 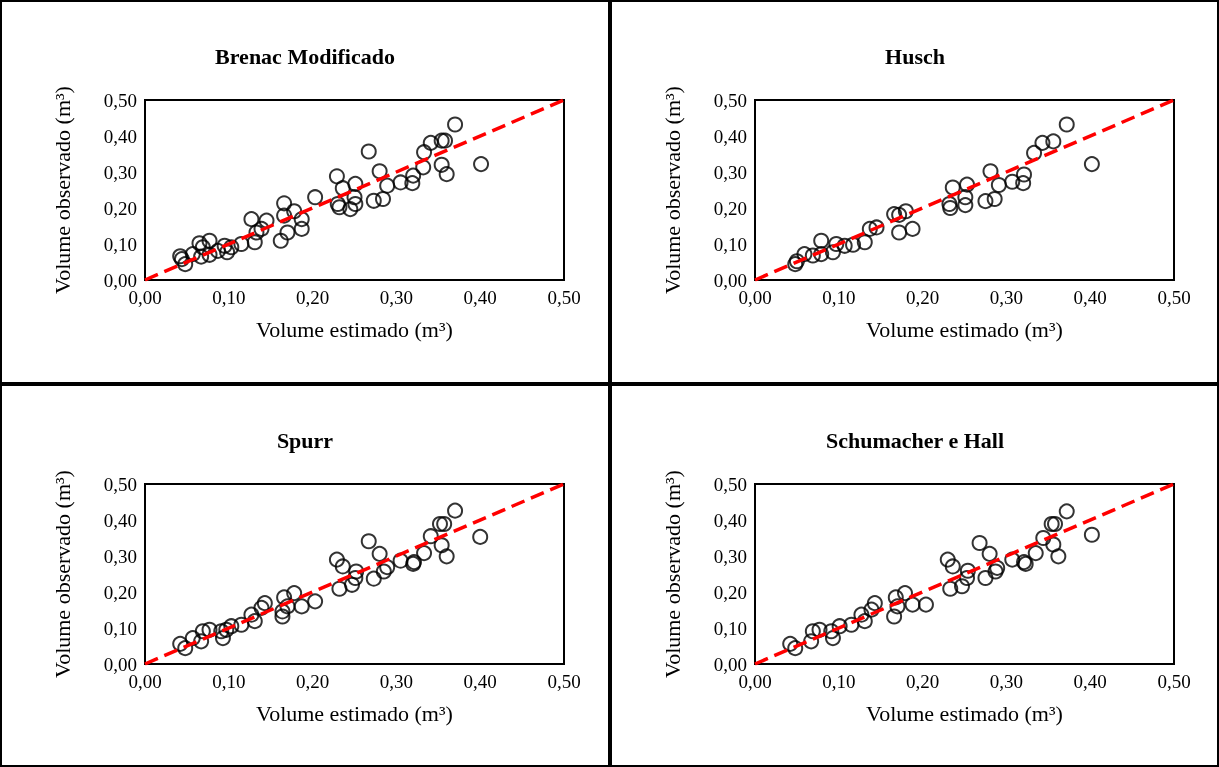 I want to click on chart-title: Spurr, so click(x=305, y=439).